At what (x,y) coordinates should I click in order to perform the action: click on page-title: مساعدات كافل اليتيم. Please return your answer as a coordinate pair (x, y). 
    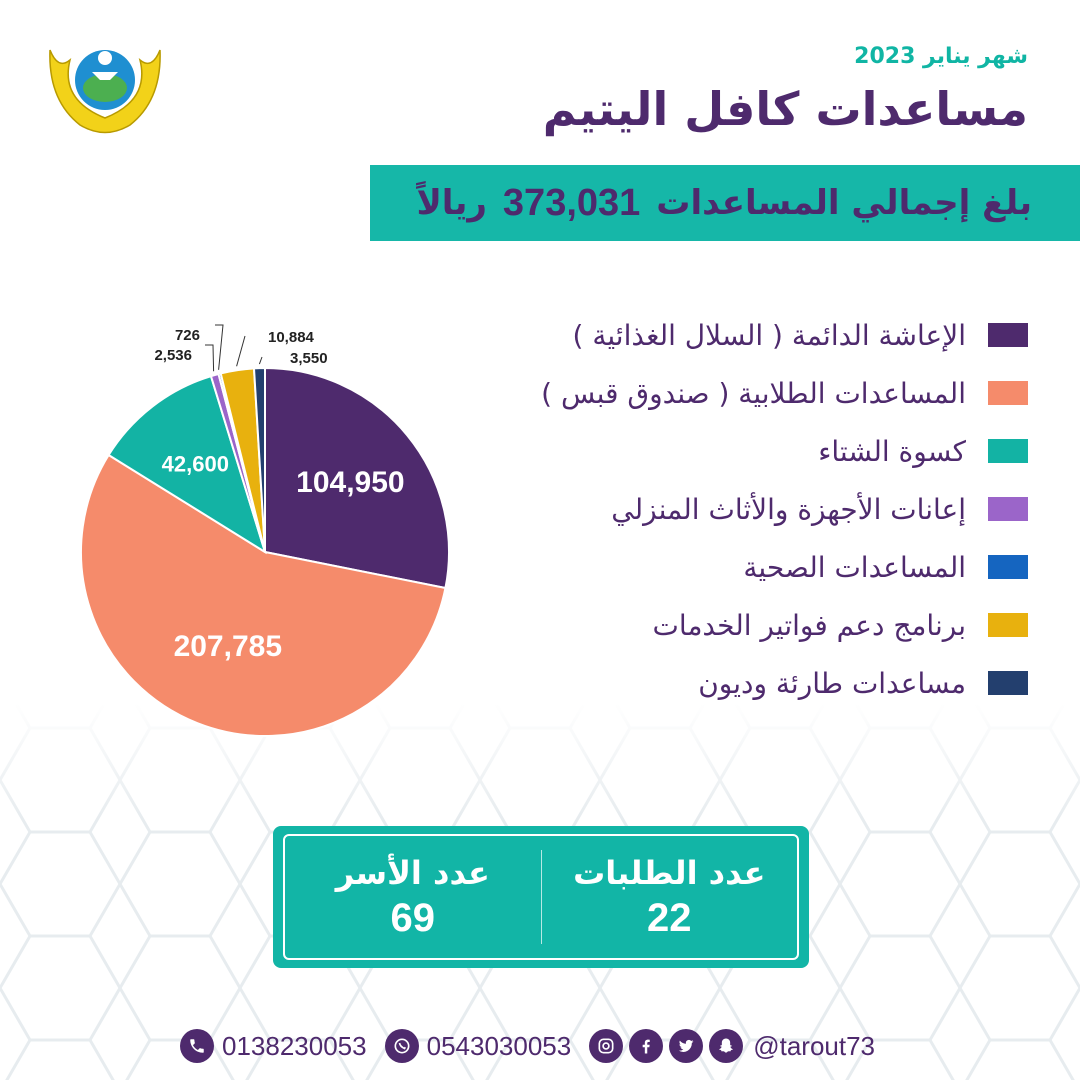
    Looking at the image, I should click on (785, 109).